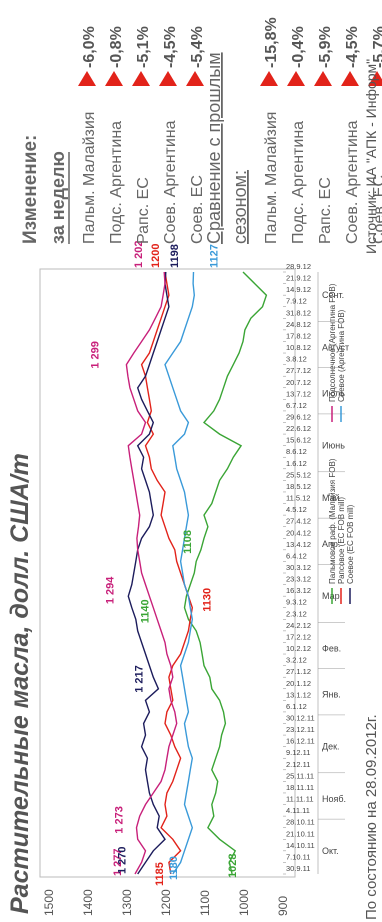  I want to click on x-tick-label: 23.3.12, so click(298, 579).